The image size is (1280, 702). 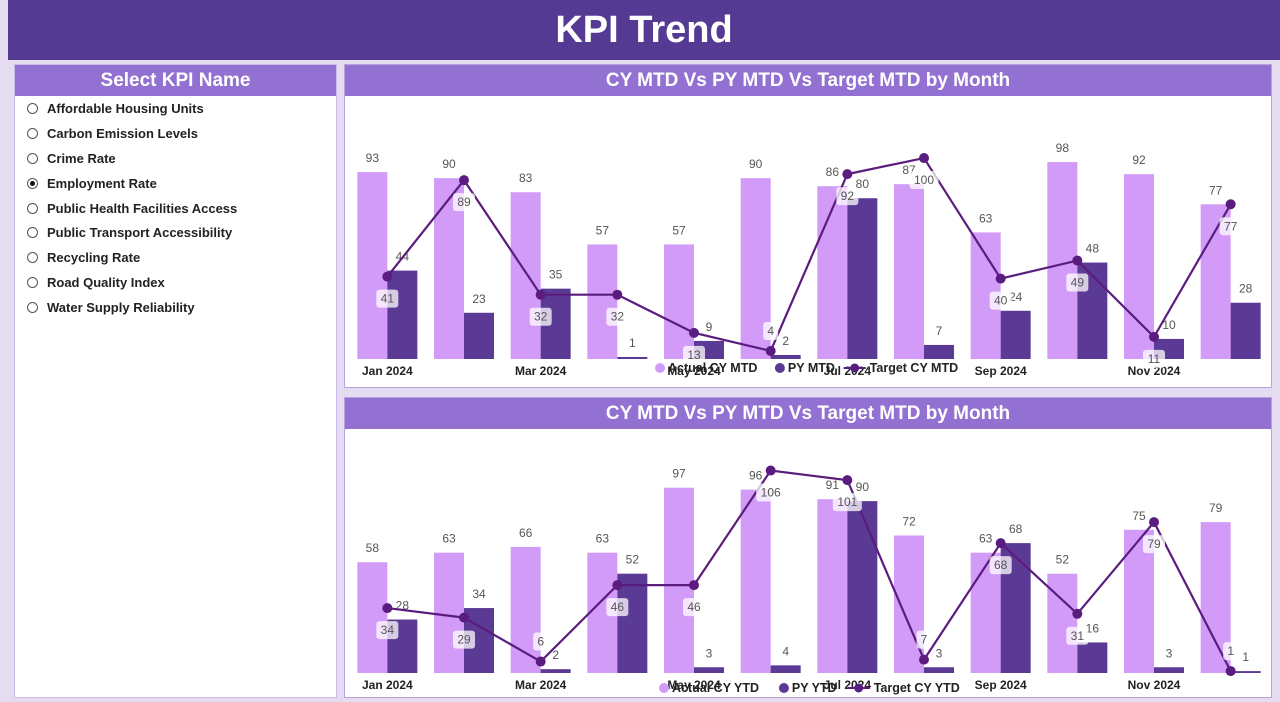 I want to click on legend-item: PY MTD, so click(x=804, y=368).